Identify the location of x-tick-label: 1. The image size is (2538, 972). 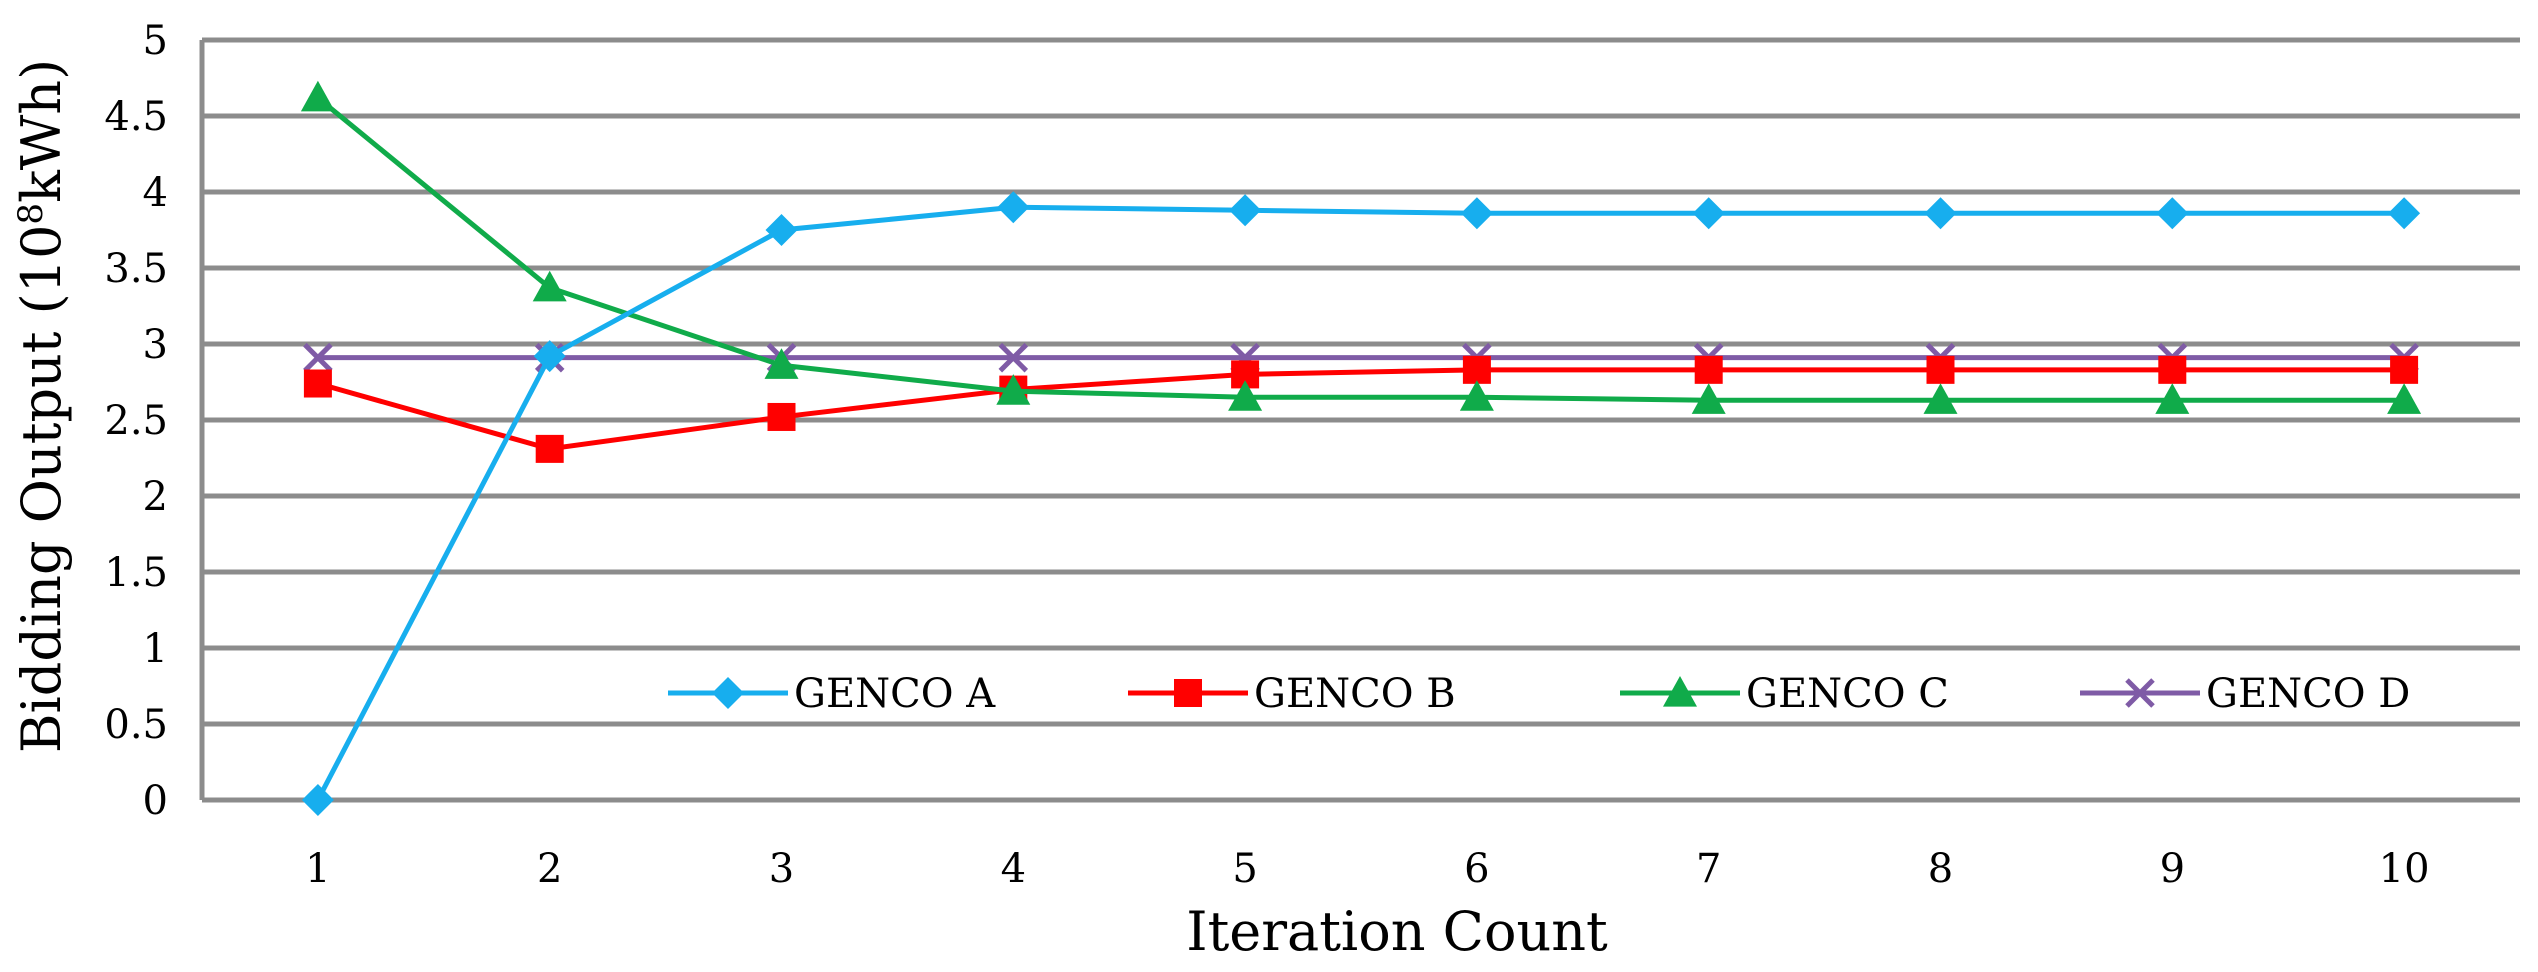
(317, 869).